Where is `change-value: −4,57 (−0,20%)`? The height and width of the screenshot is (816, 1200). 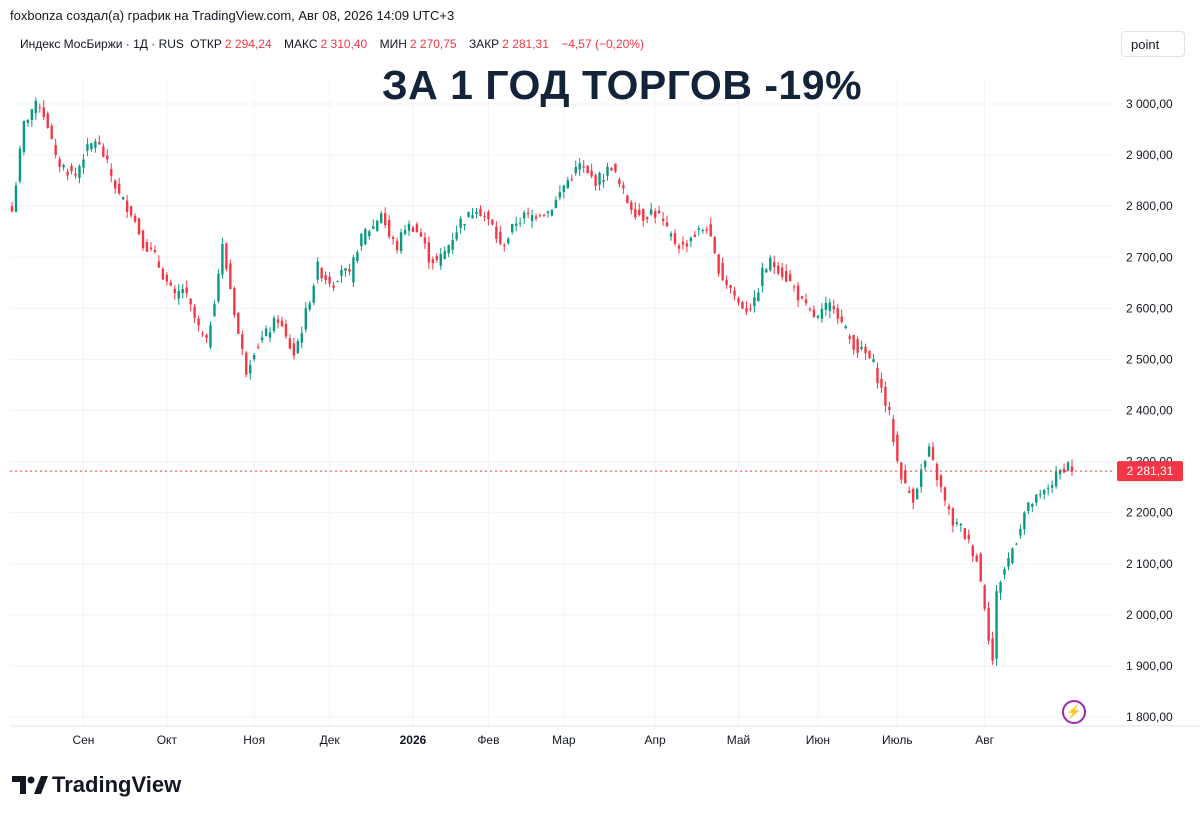 change-value: −4,57 (−0,20%) is located at coordinates (602, 44).